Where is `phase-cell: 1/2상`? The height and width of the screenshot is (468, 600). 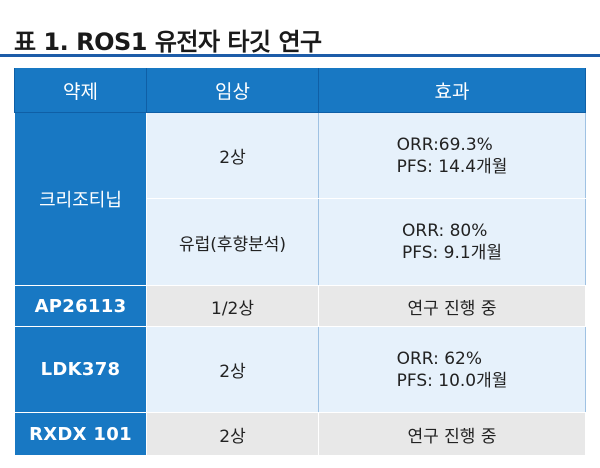
phase-cell: 1/2상 is located at coordinates (232, 306).